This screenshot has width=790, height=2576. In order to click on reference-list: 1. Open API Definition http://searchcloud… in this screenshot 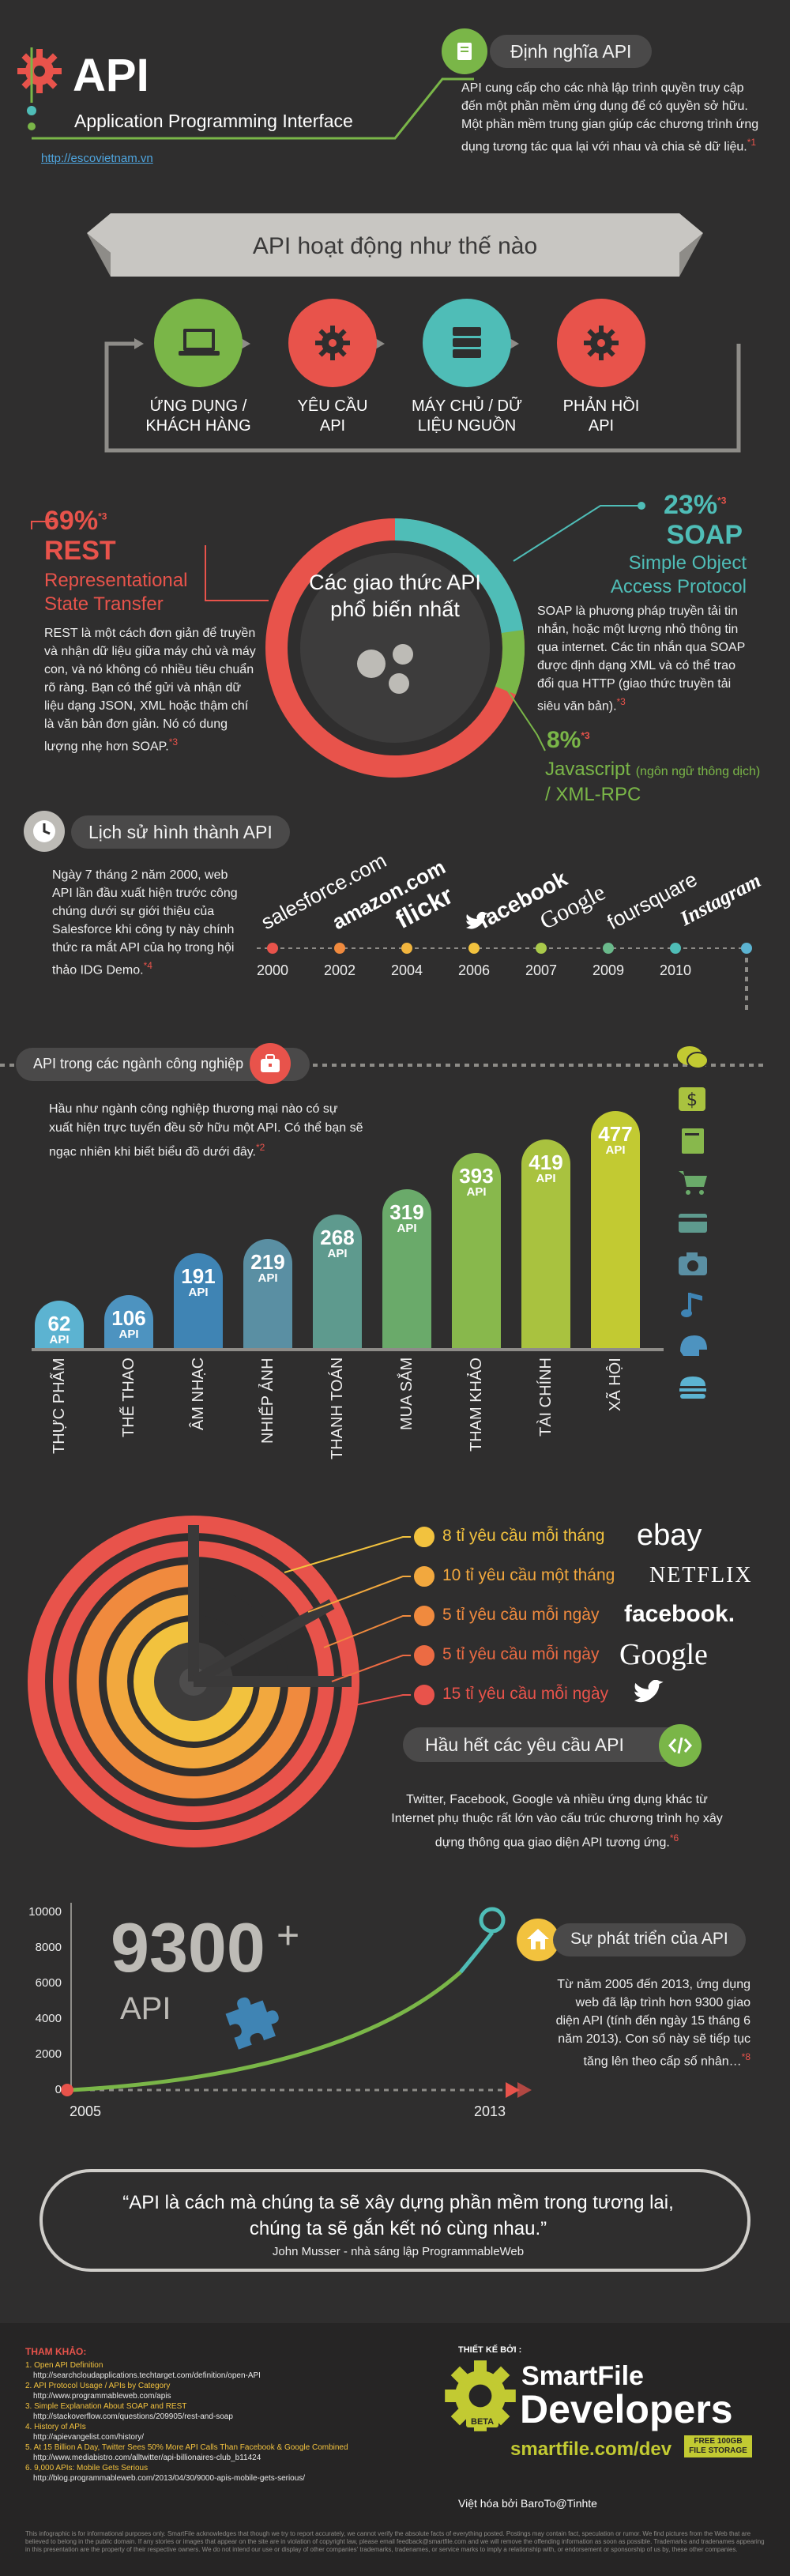, I will do `click(231, 2422)`.